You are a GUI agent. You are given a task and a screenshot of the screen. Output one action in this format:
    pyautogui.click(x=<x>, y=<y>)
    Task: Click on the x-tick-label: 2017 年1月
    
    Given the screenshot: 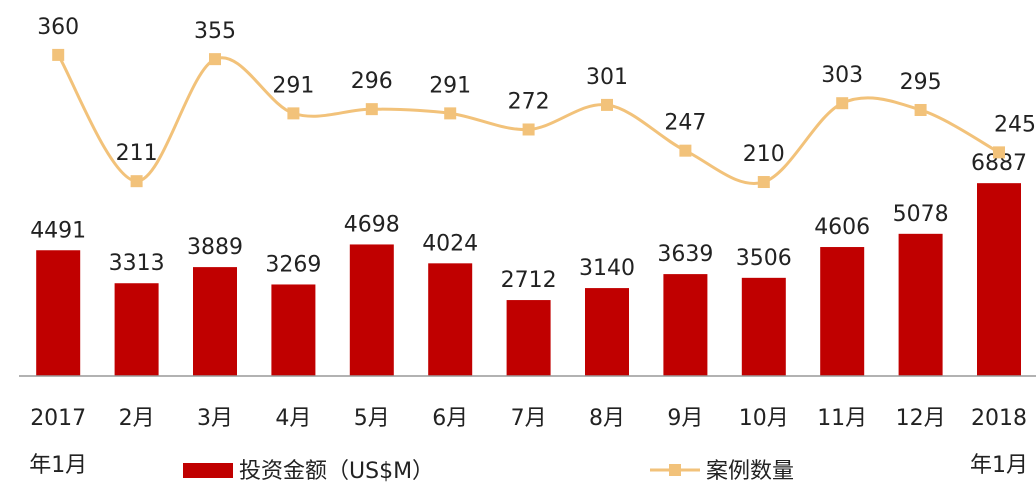 What is the action you would take?
    pyautogui.click(x=58, y=442)
    